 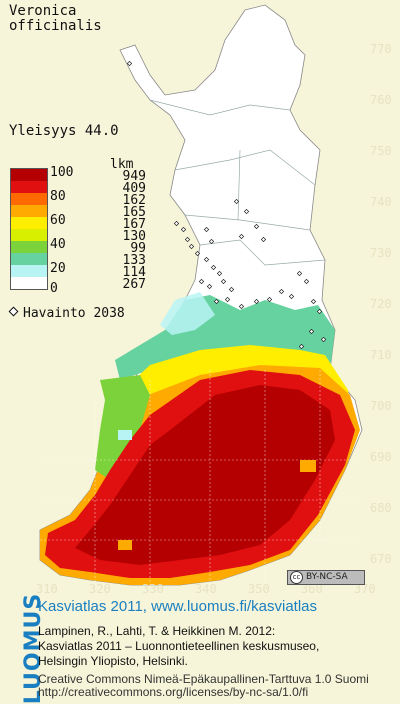 What do you see at coordinates (134, 176) in the screenshot?
I see `legend-count: 949` at bounding box center [134, 176].